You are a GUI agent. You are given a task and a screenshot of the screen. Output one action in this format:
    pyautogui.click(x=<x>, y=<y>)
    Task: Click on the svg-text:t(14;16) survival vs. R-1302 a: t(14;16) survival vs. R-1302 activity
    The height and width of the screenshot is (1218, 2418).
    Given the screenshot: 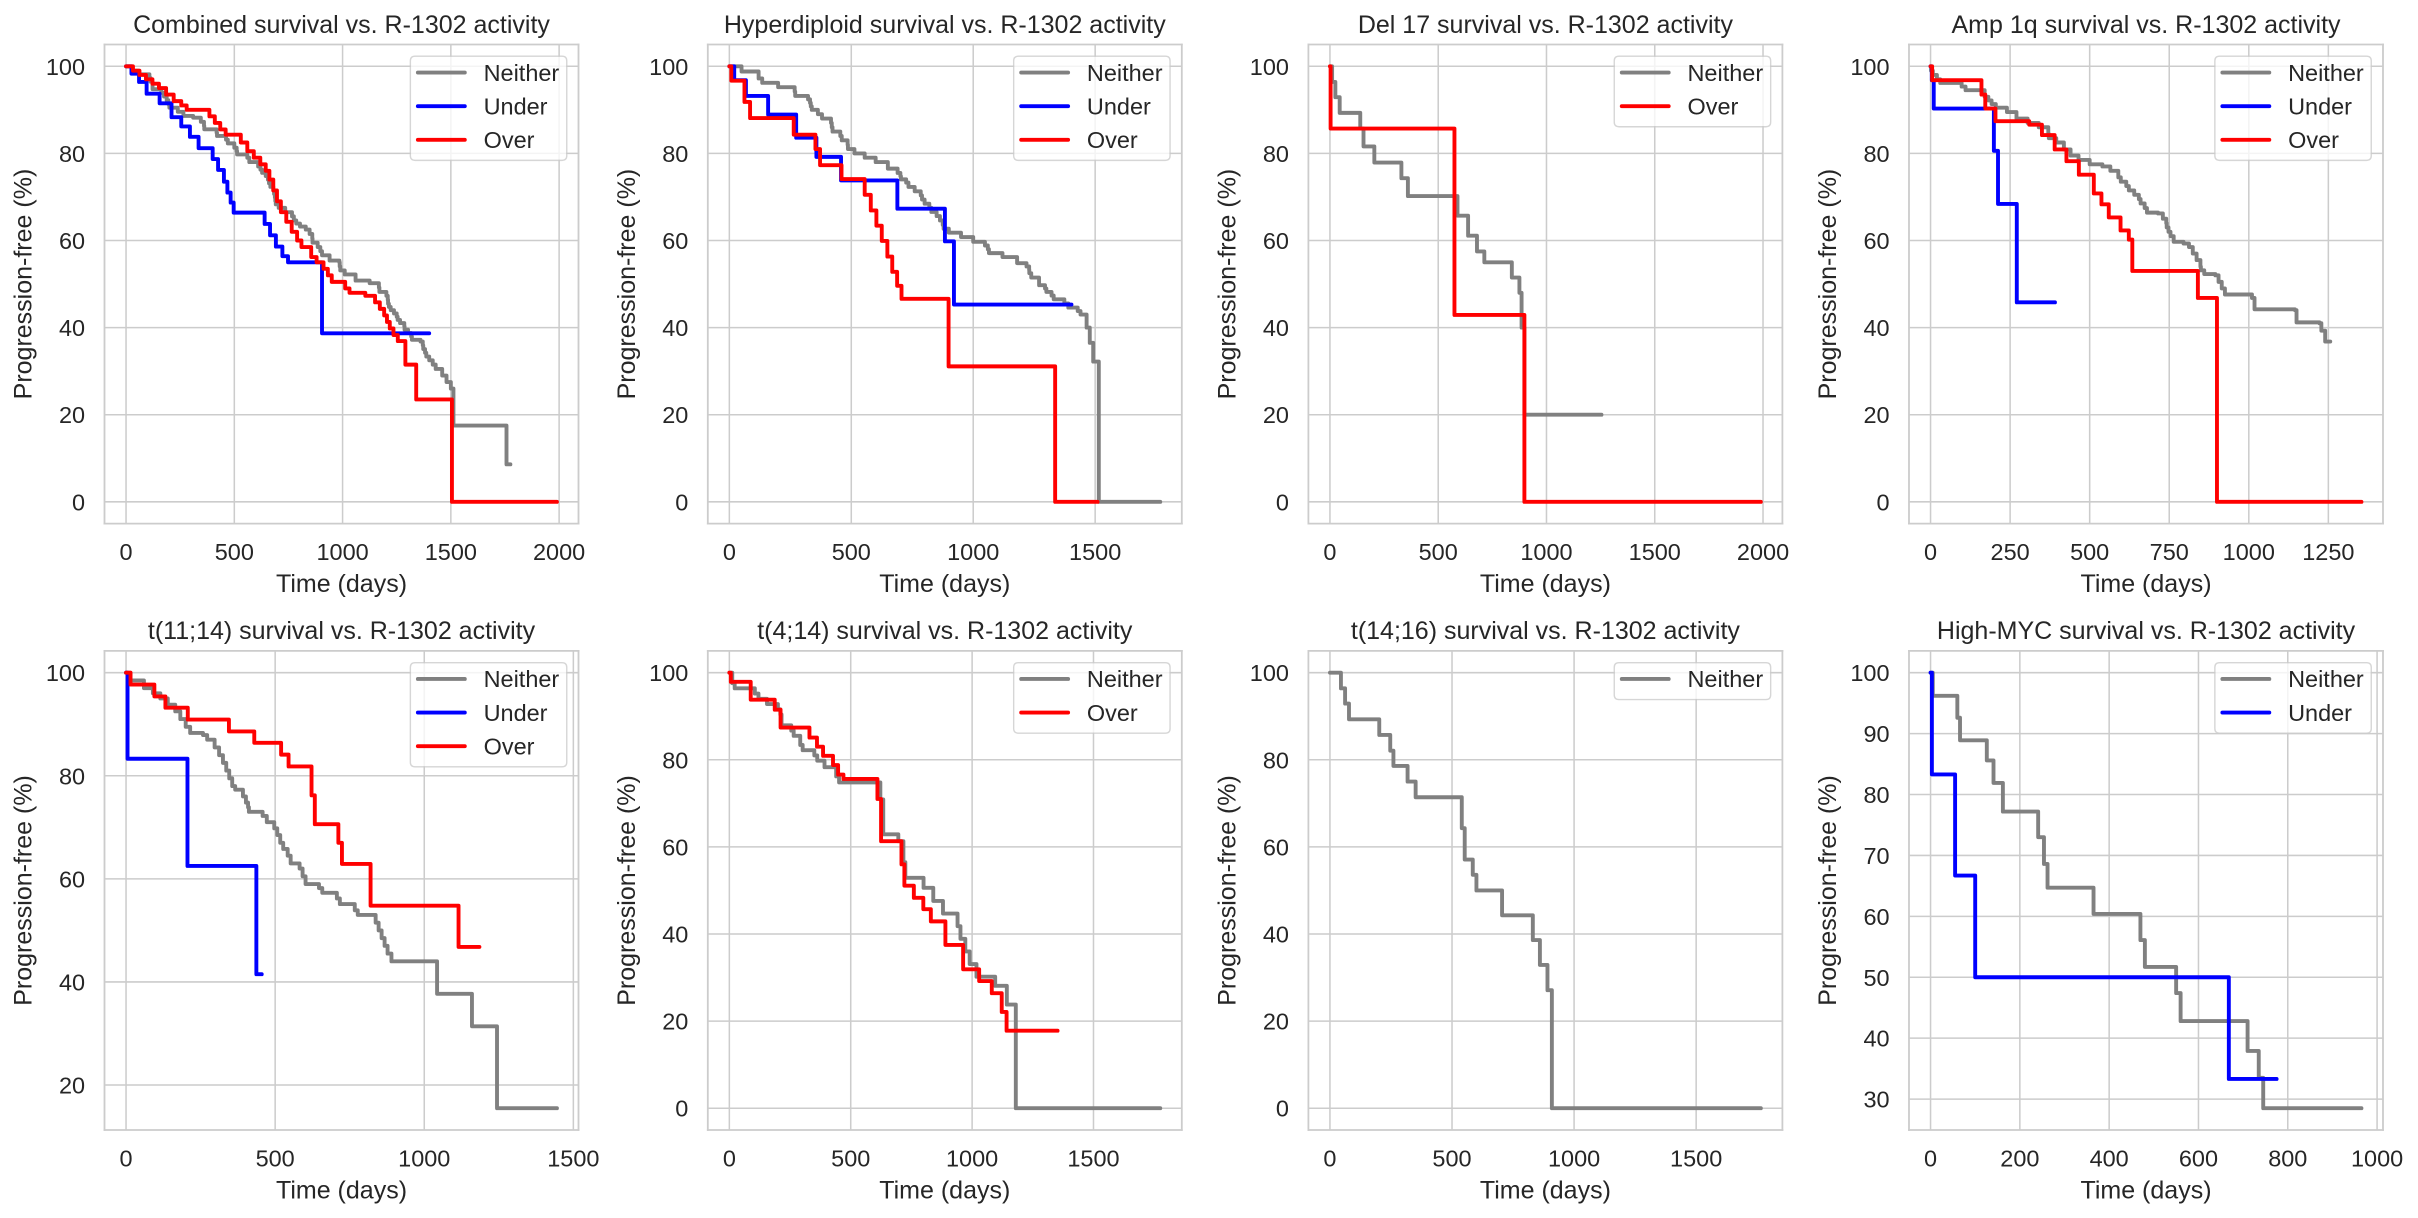 What is the action you would take?
    pyautogui.click(x=1546, y=631)
    